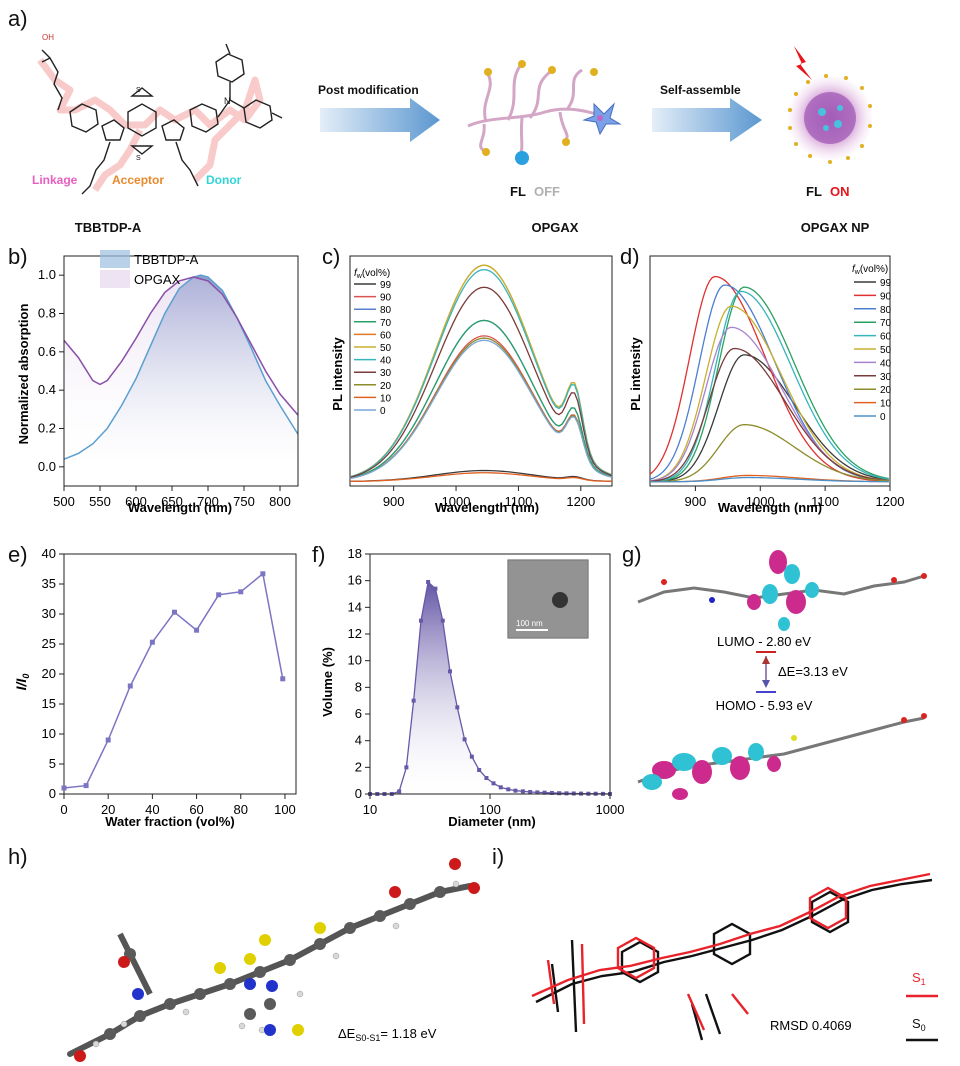 This screenshot has height=1066, width=960. Describe the element at coordinates (181, 346) in the screenshot. I see `chart-b-line-OPGAX` at that location.